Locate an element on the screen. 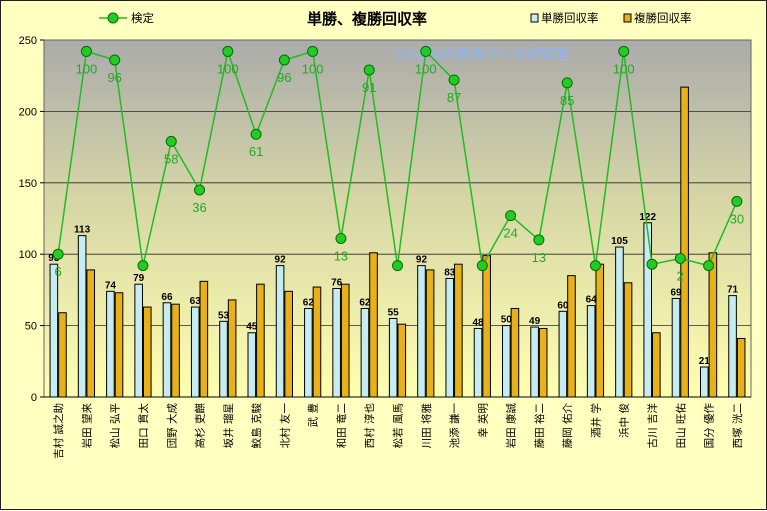  line-data-label: 6 is located at coordinates (58, 271).